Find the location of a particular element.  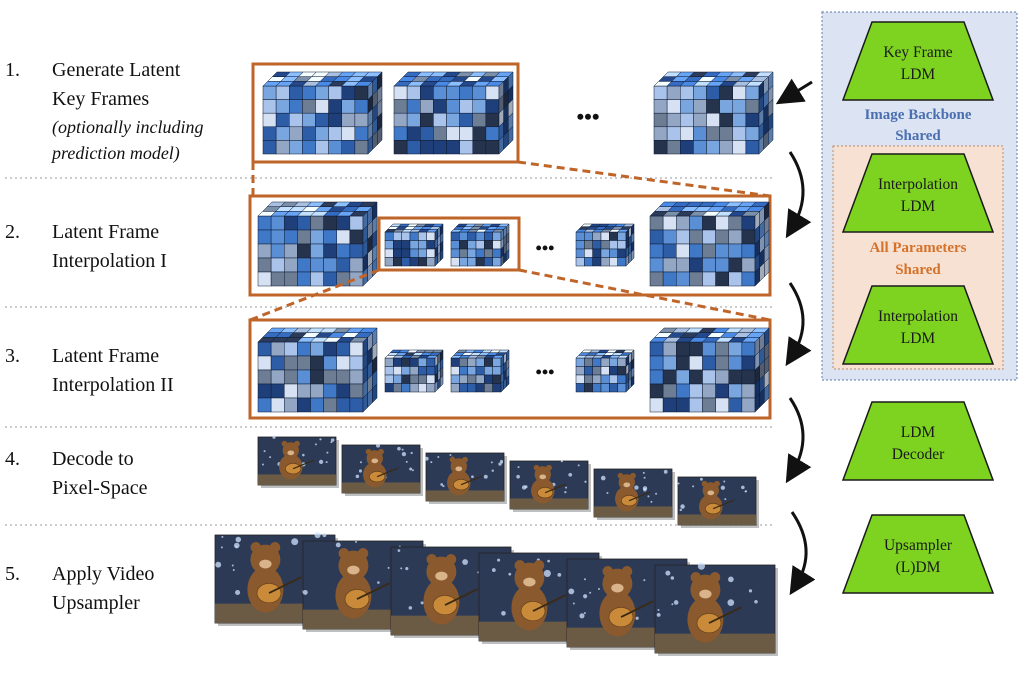

upsampler-ldm-module: Upsampler (L)DM is located at coordinates (918, 554).